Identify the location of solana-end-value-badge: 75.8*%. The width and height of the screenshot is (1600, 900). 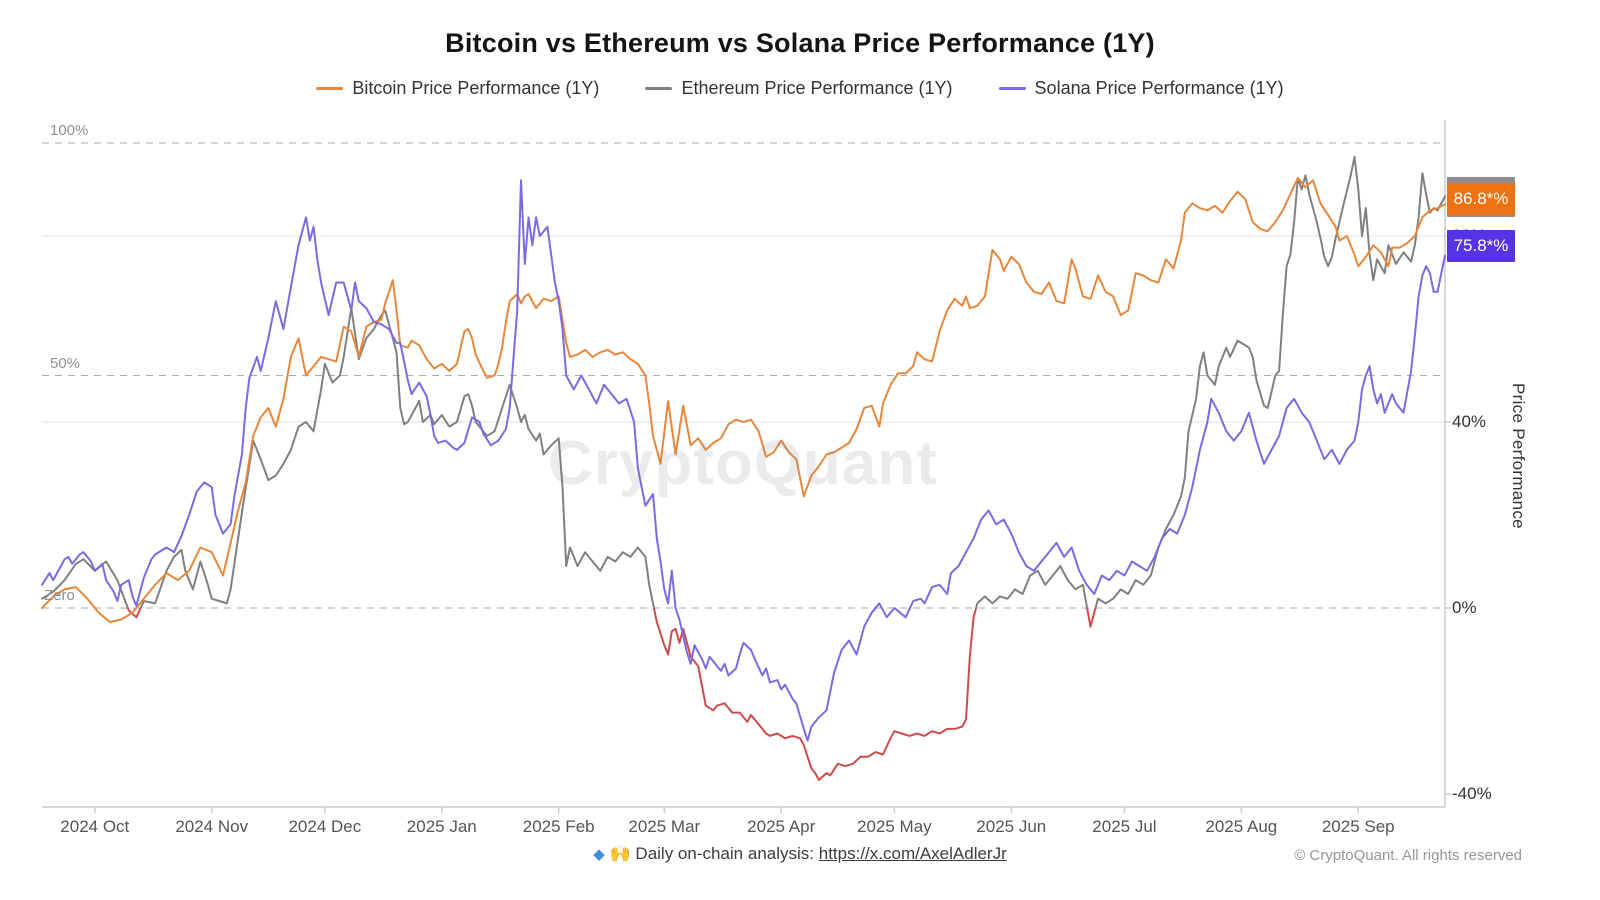
(1481, 246).